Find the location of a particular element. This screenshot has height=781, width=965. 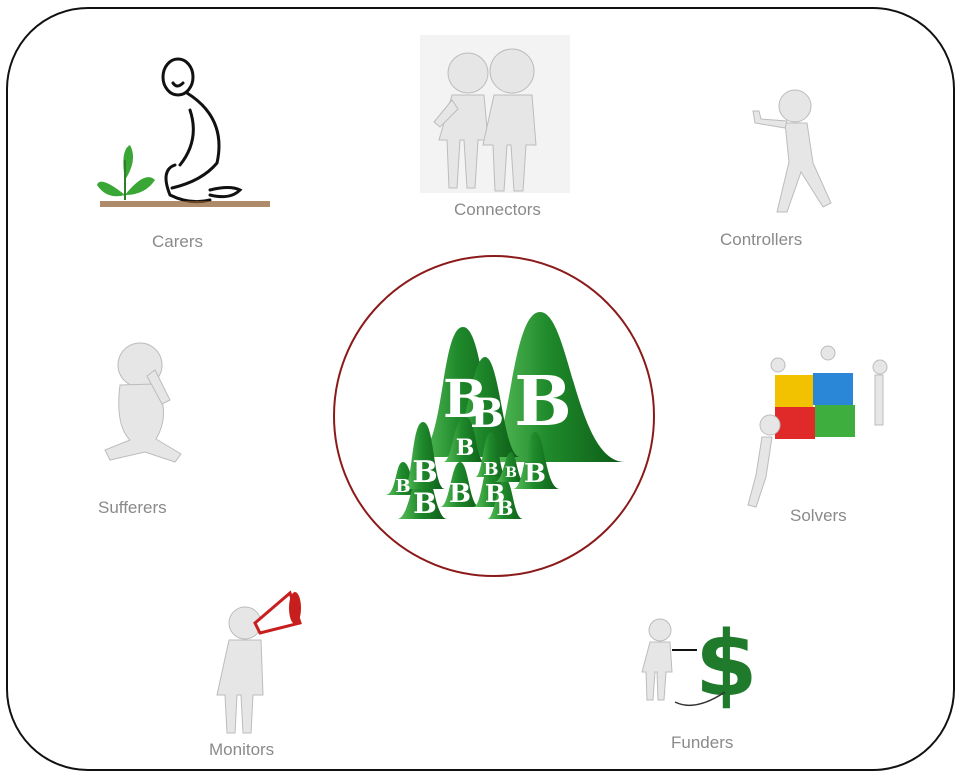

dollar-pump-figure-icon: $ is located at coordinates (699, 664).